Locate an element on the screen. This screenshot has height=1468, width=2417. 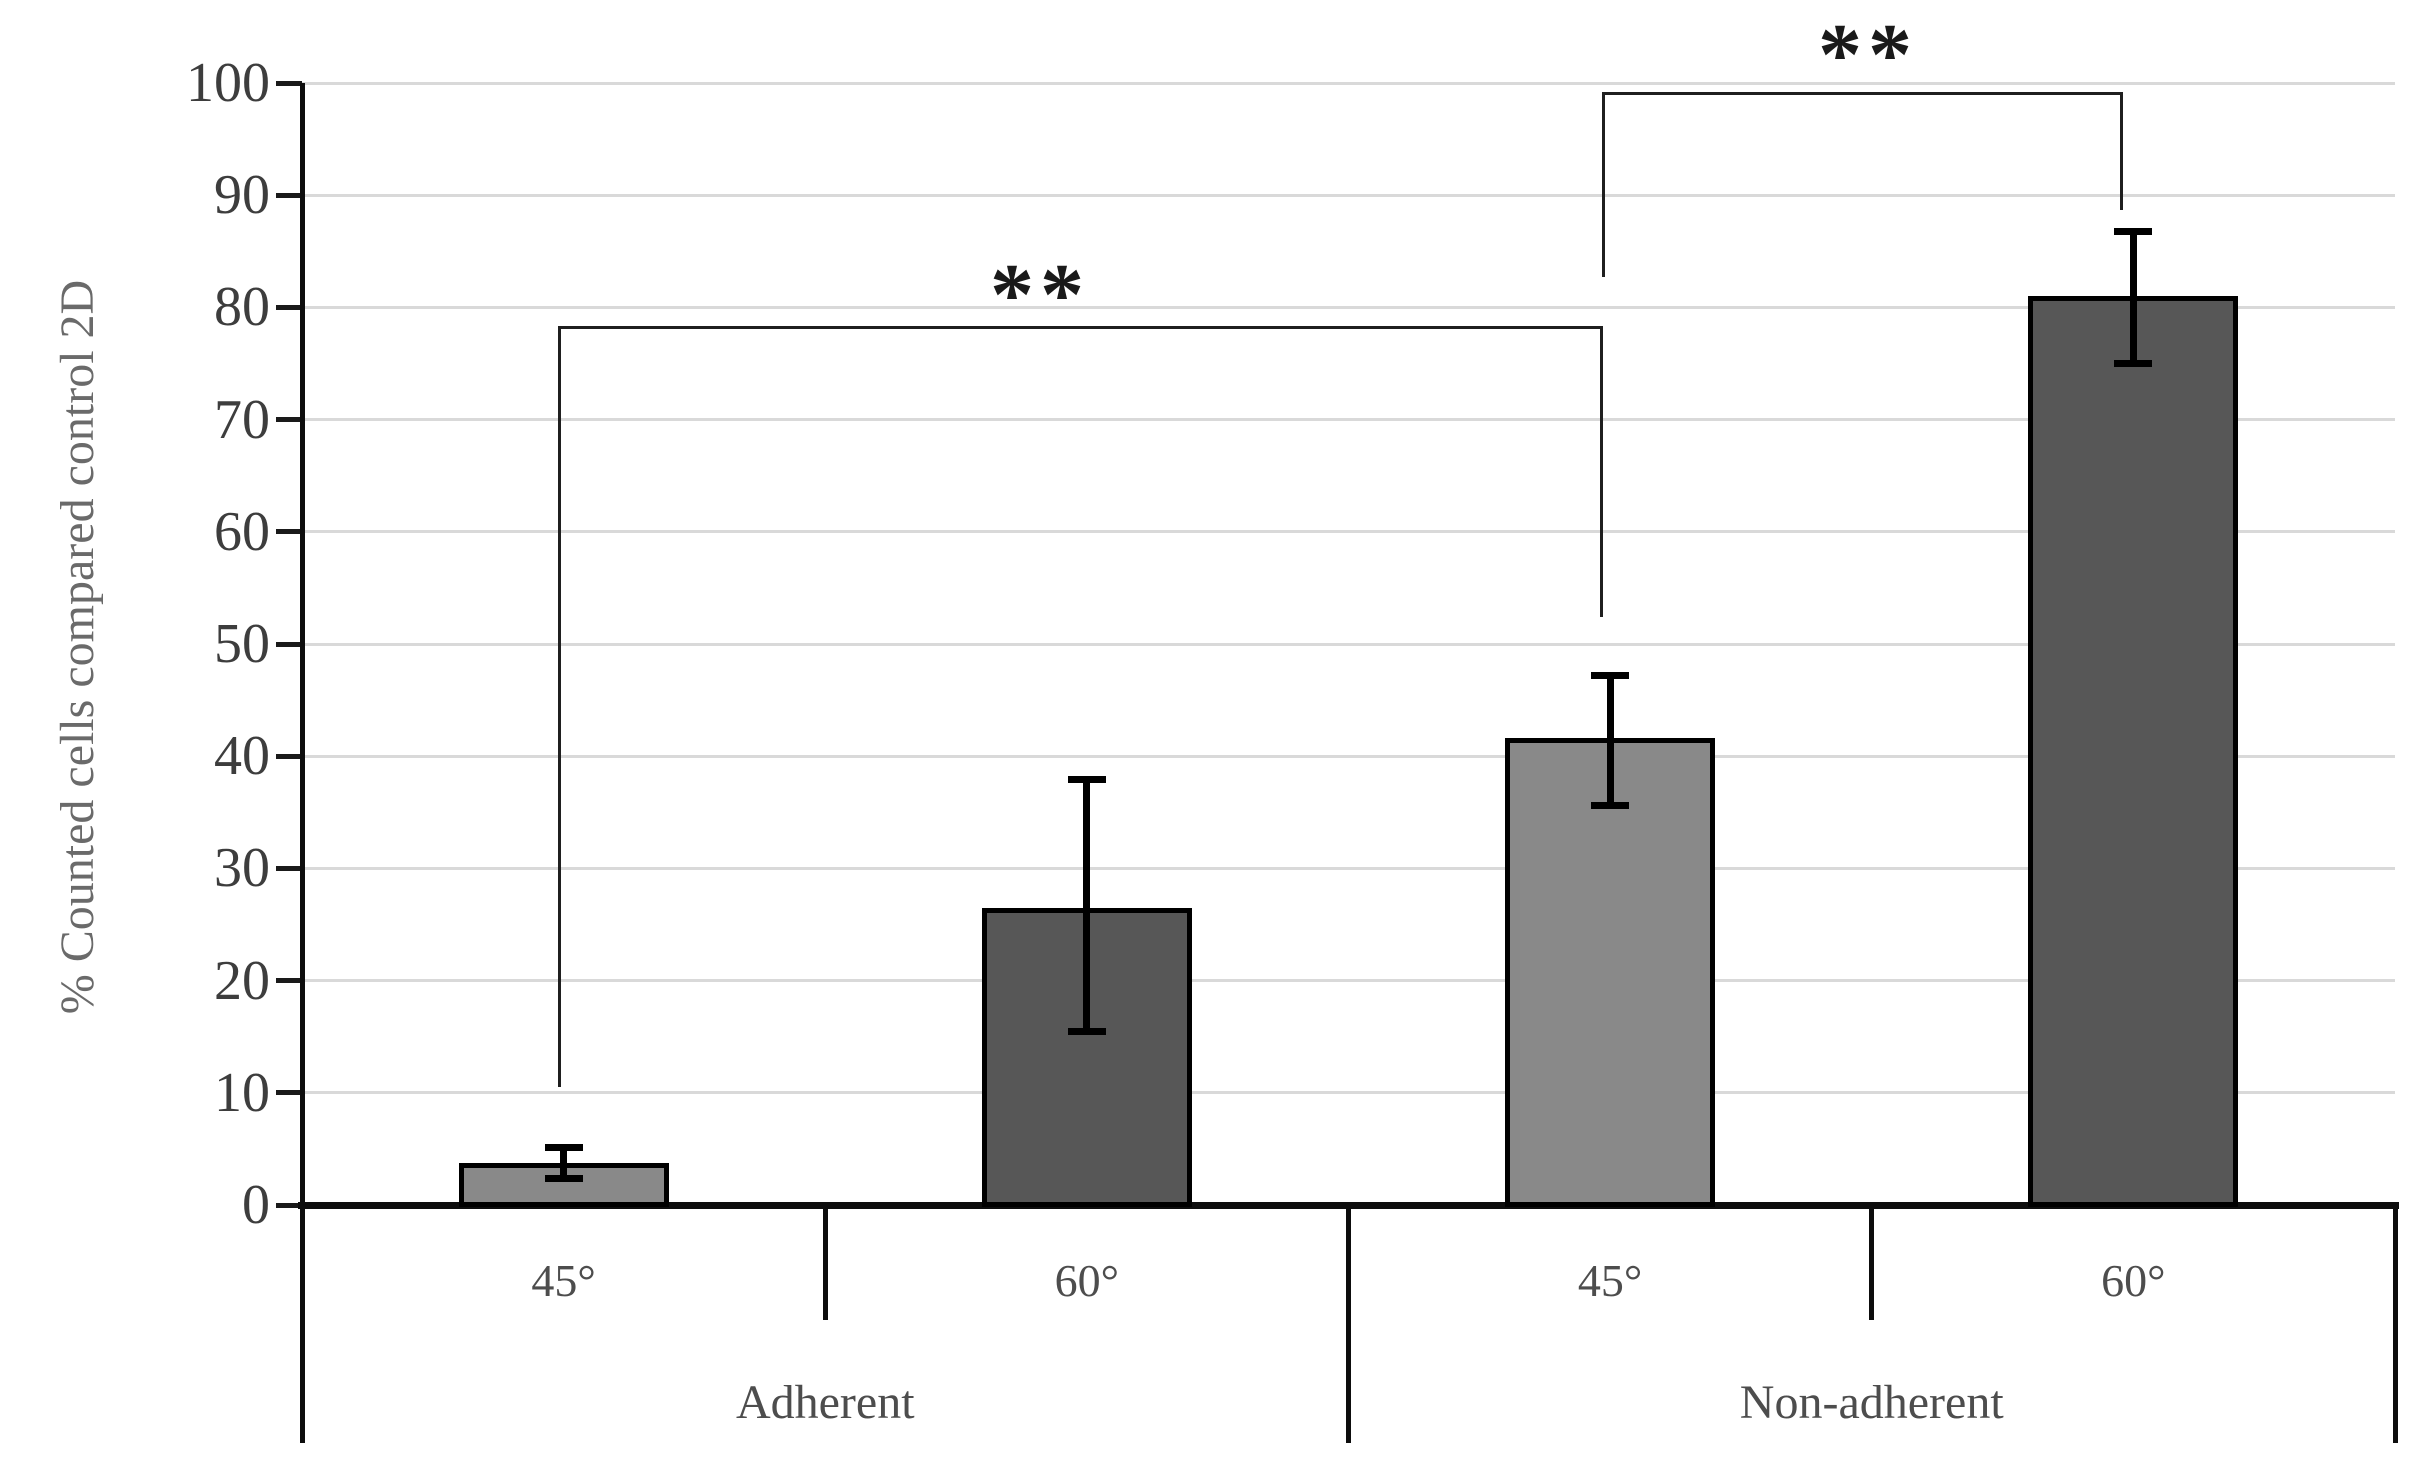
y-tick-label-40: 40 is located at coordinates (242, 756).